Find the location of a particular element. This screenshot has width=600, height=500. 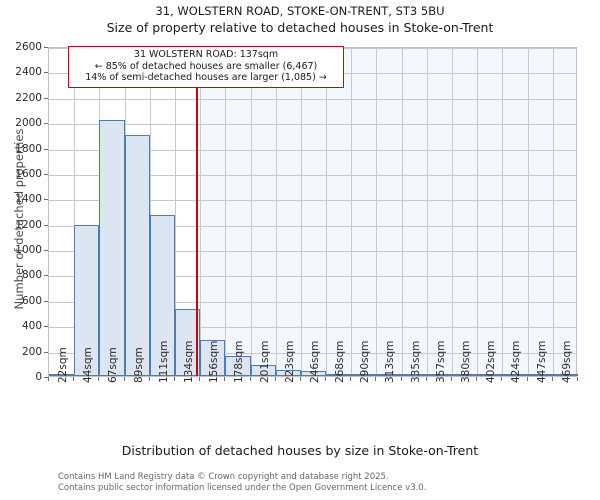

property-marker-line is located at coordinates (197, 212).